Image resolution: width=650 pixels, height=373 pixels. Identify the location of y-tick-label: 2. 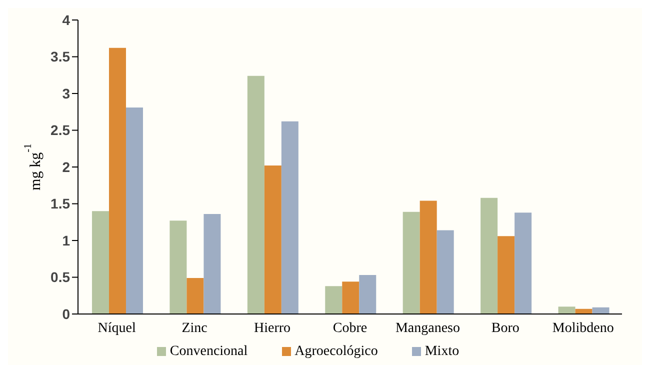
(66, 166).